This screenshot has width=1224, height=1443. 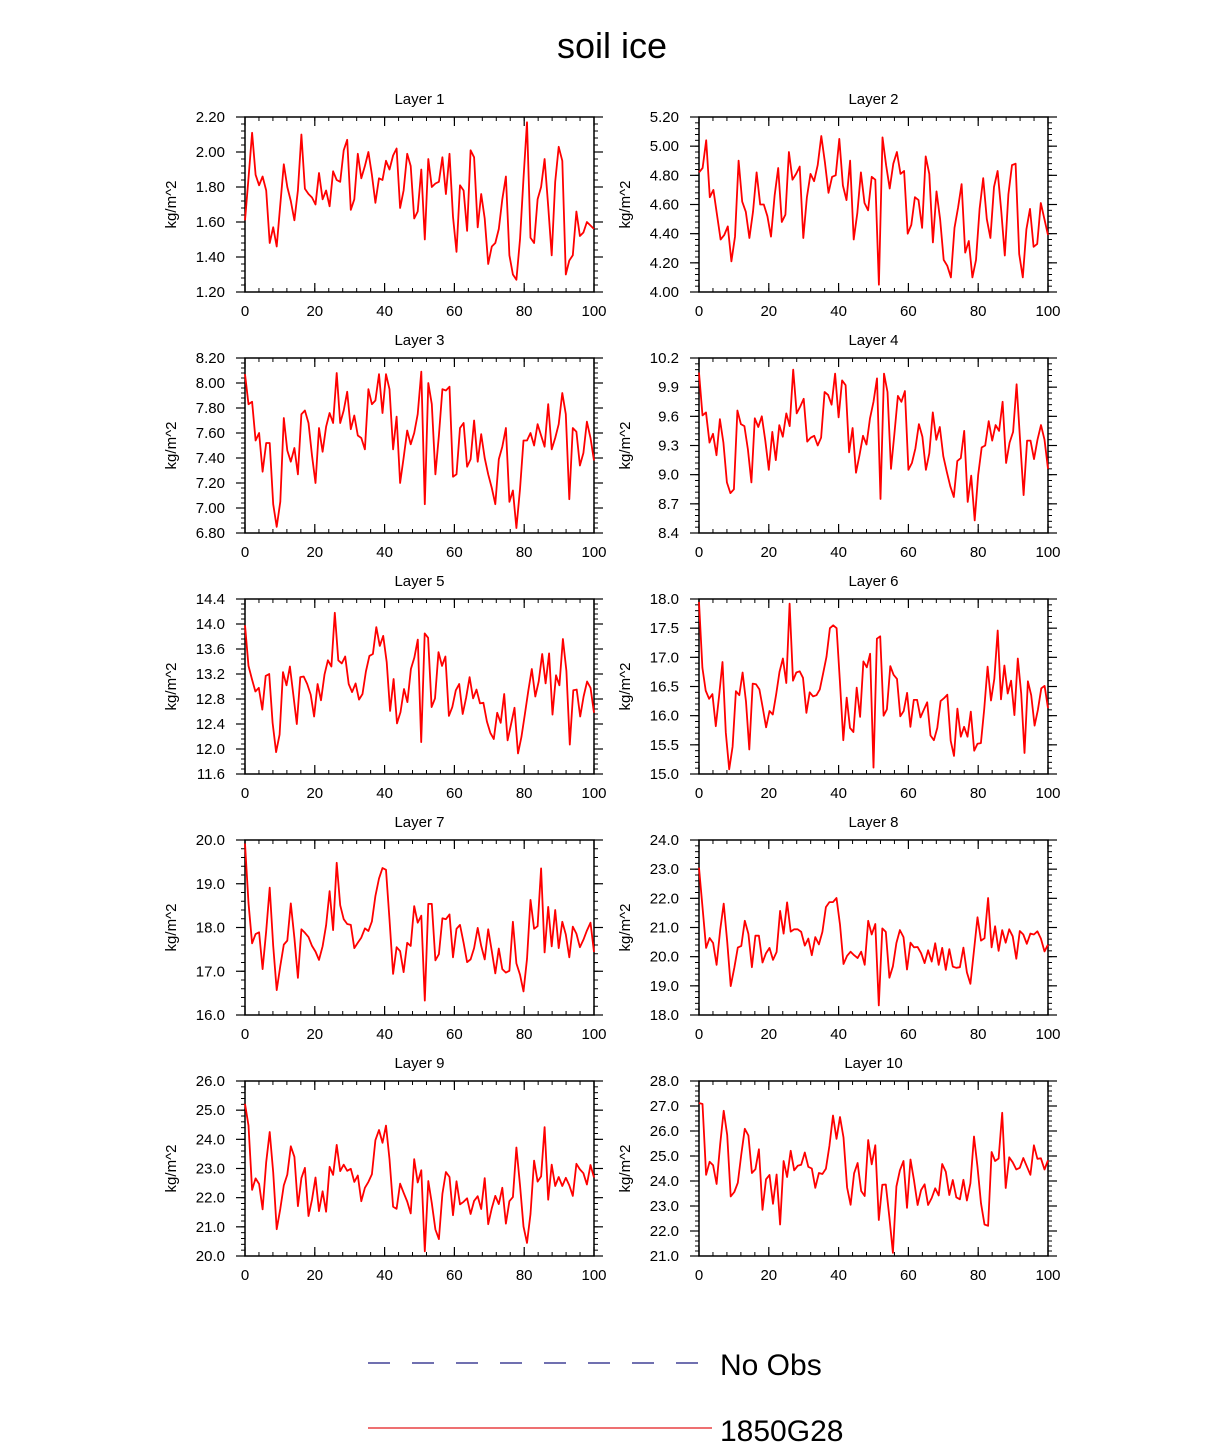 I want to click on layer-10-y-tick-label: 23.0, so click(x=664, y=1206).